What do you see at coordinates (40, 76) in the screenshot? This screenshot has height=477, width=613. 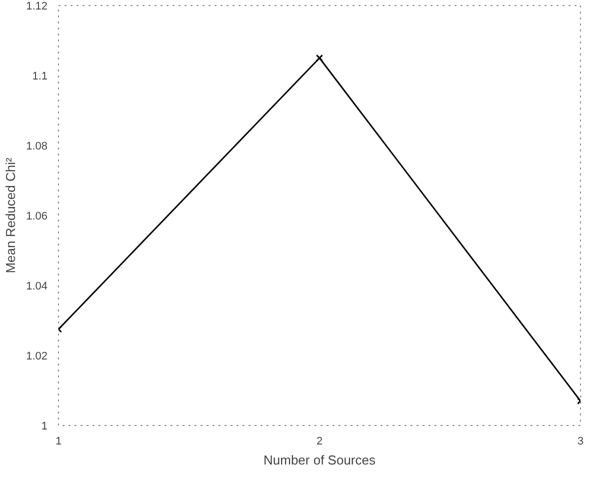 I see `y-tick-label: 1.1` at bounding box center [40, 76].